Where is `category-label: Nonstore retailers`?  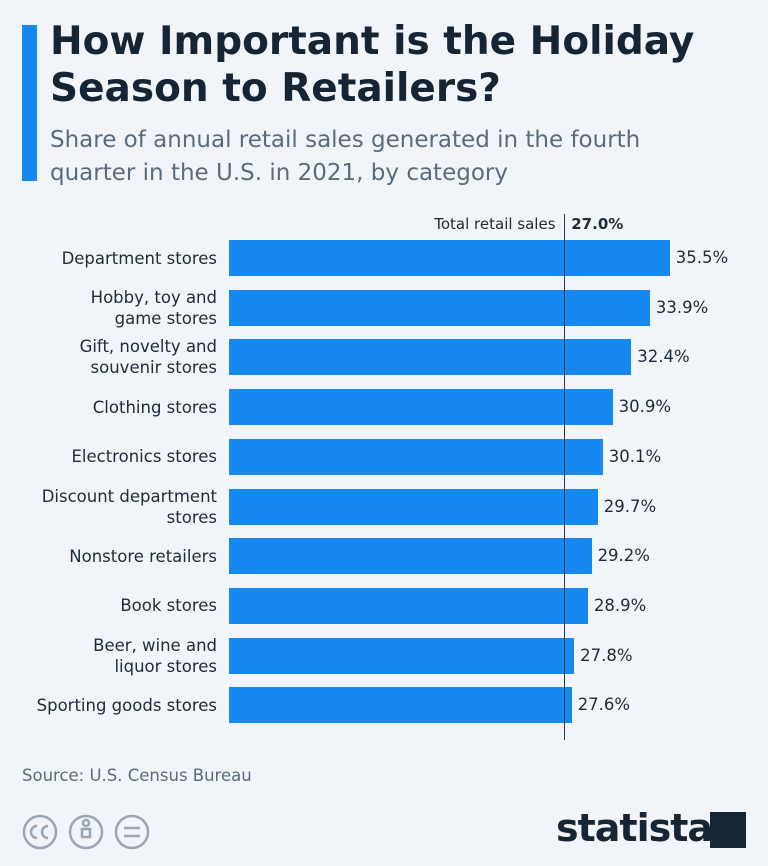
category-label: Nonstore retailers is located at coordinates (143, 556).